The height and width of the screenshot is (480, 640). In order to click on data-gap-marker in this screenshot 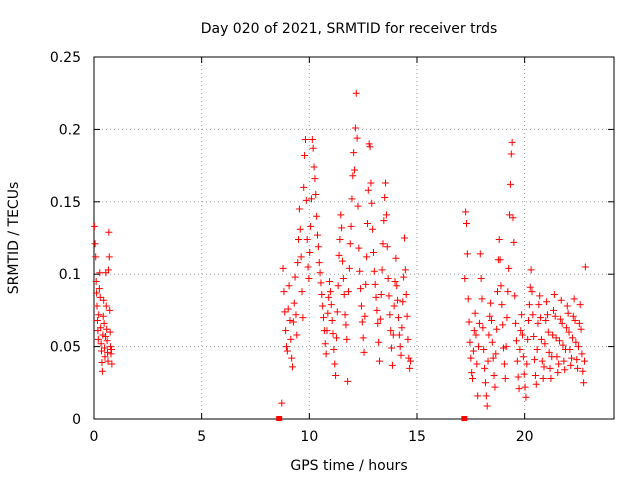, I will do `click(464, 418)`.